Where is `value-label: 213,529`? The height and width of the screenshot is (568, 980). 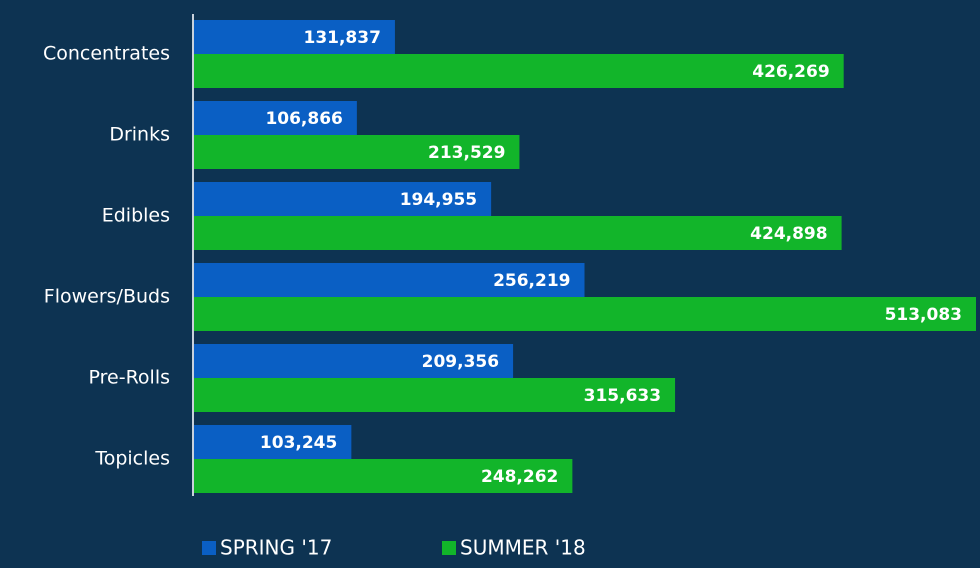 value-label: 213,529 is located at coordinates (466, 153).